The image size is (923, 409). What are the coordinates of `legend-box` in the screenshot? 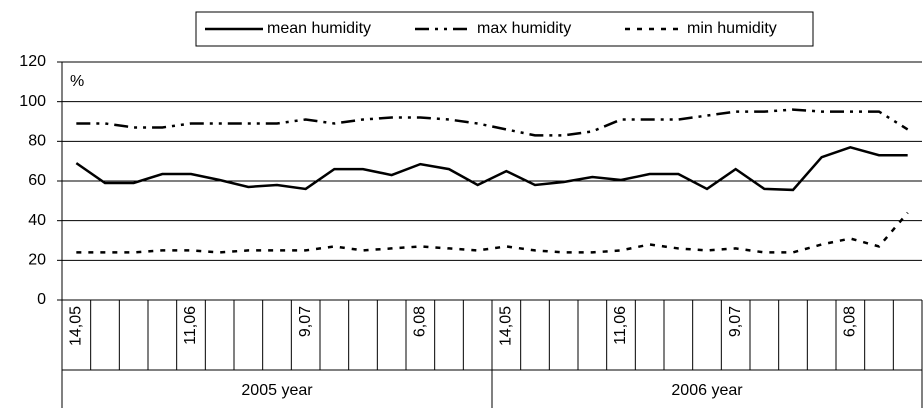 It's located at (504, 29).